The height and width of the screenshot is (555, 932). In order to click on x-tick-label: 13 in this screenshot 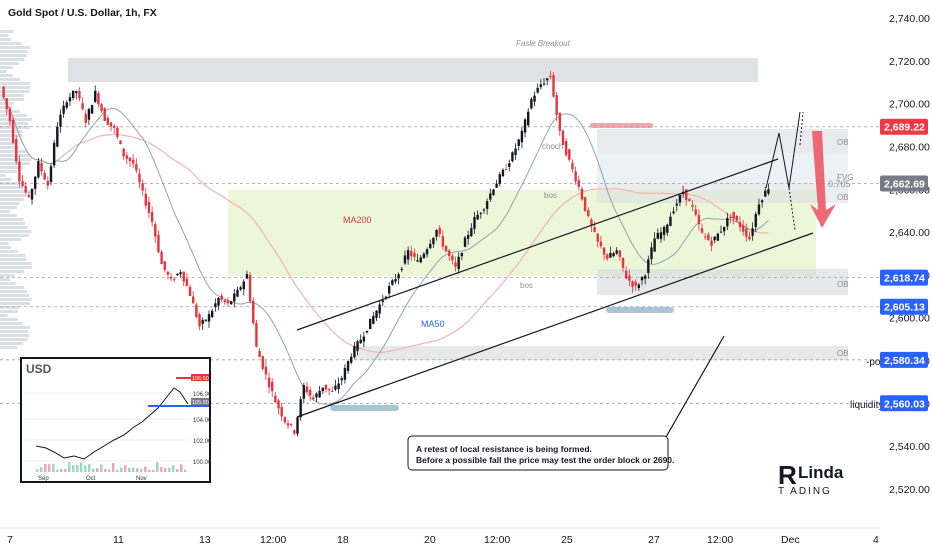, I will do `click(205, 540)`.